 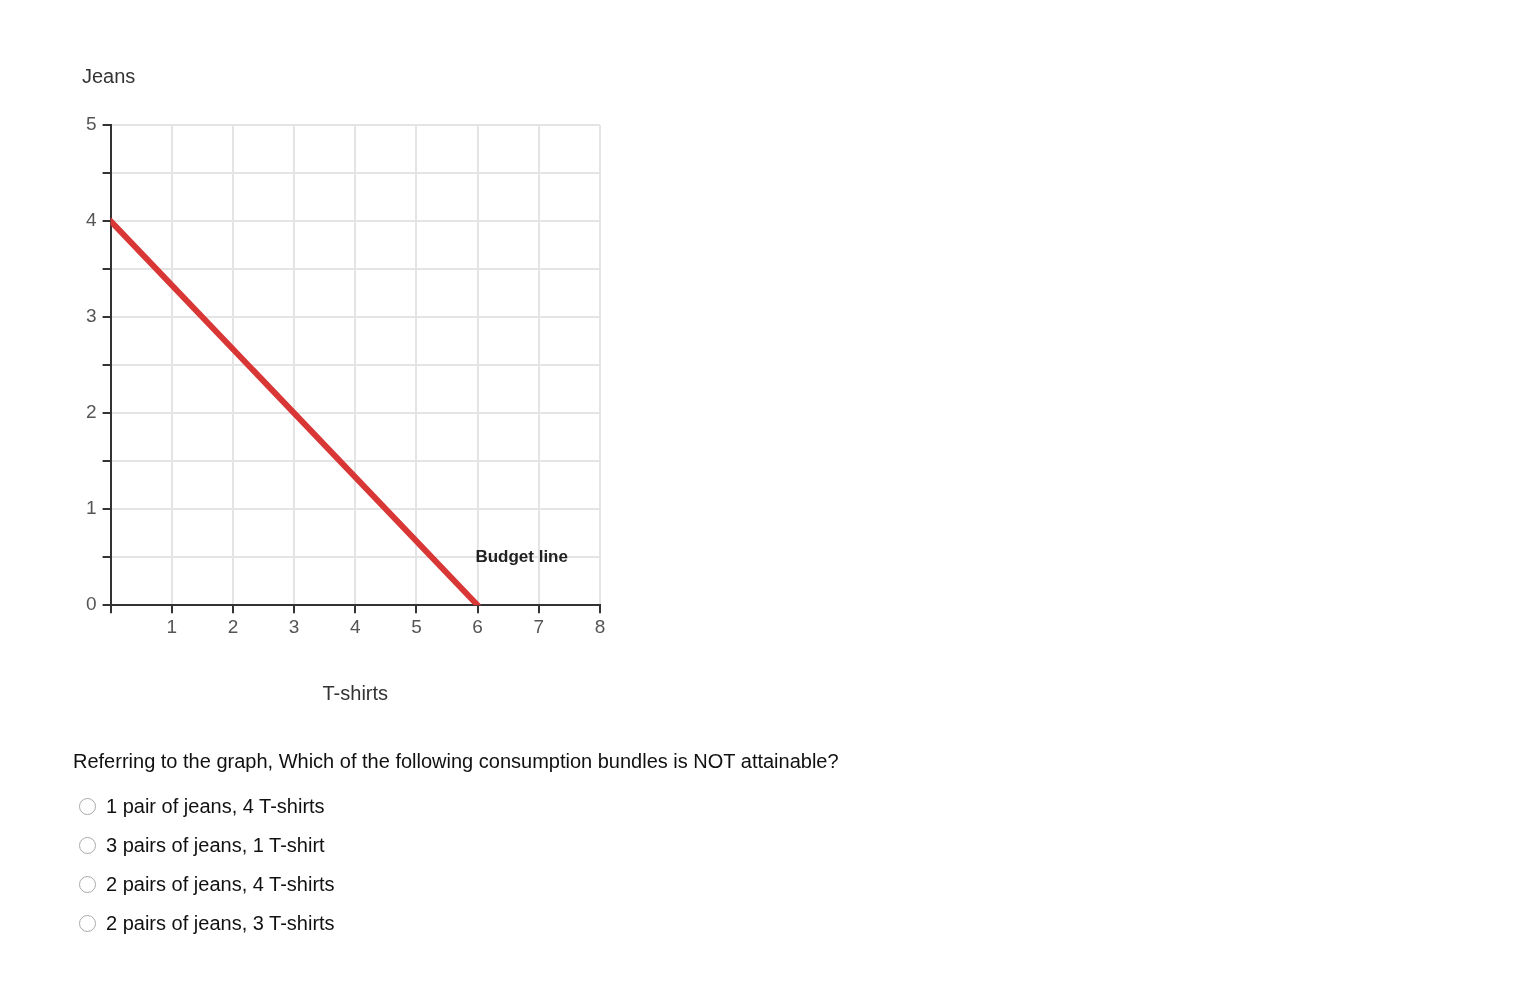 What do you see at coordinates (91, 316) in the screenshot?
I see `y-tick-label: 3` at bounding box center [91, 316].